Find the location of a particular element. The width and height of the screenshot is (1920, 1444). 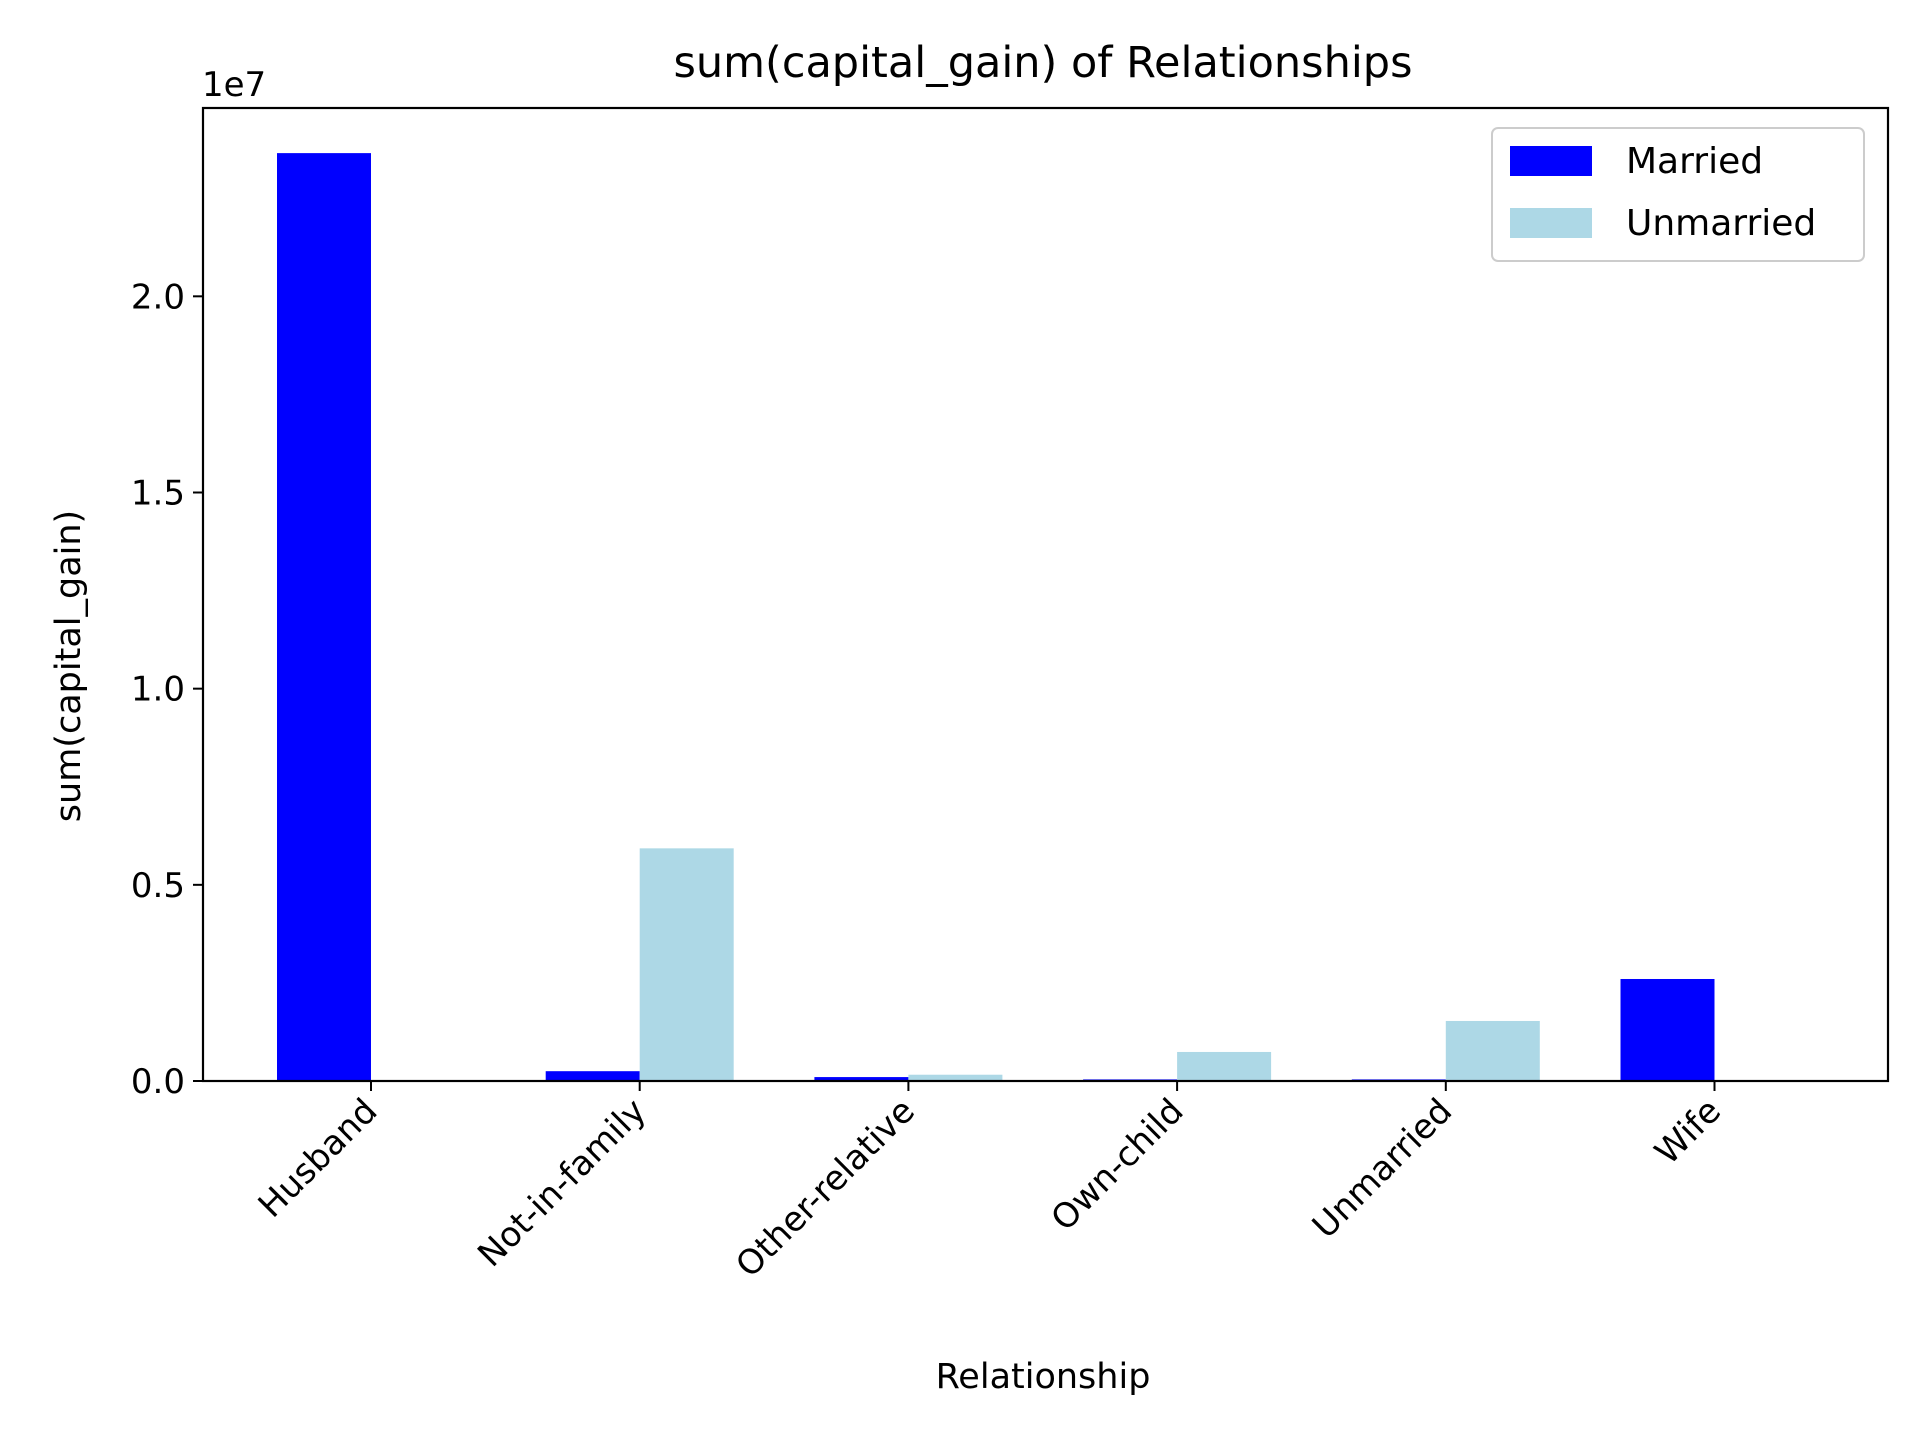

bar-married-wife is located at coordinates (1667, 1029).